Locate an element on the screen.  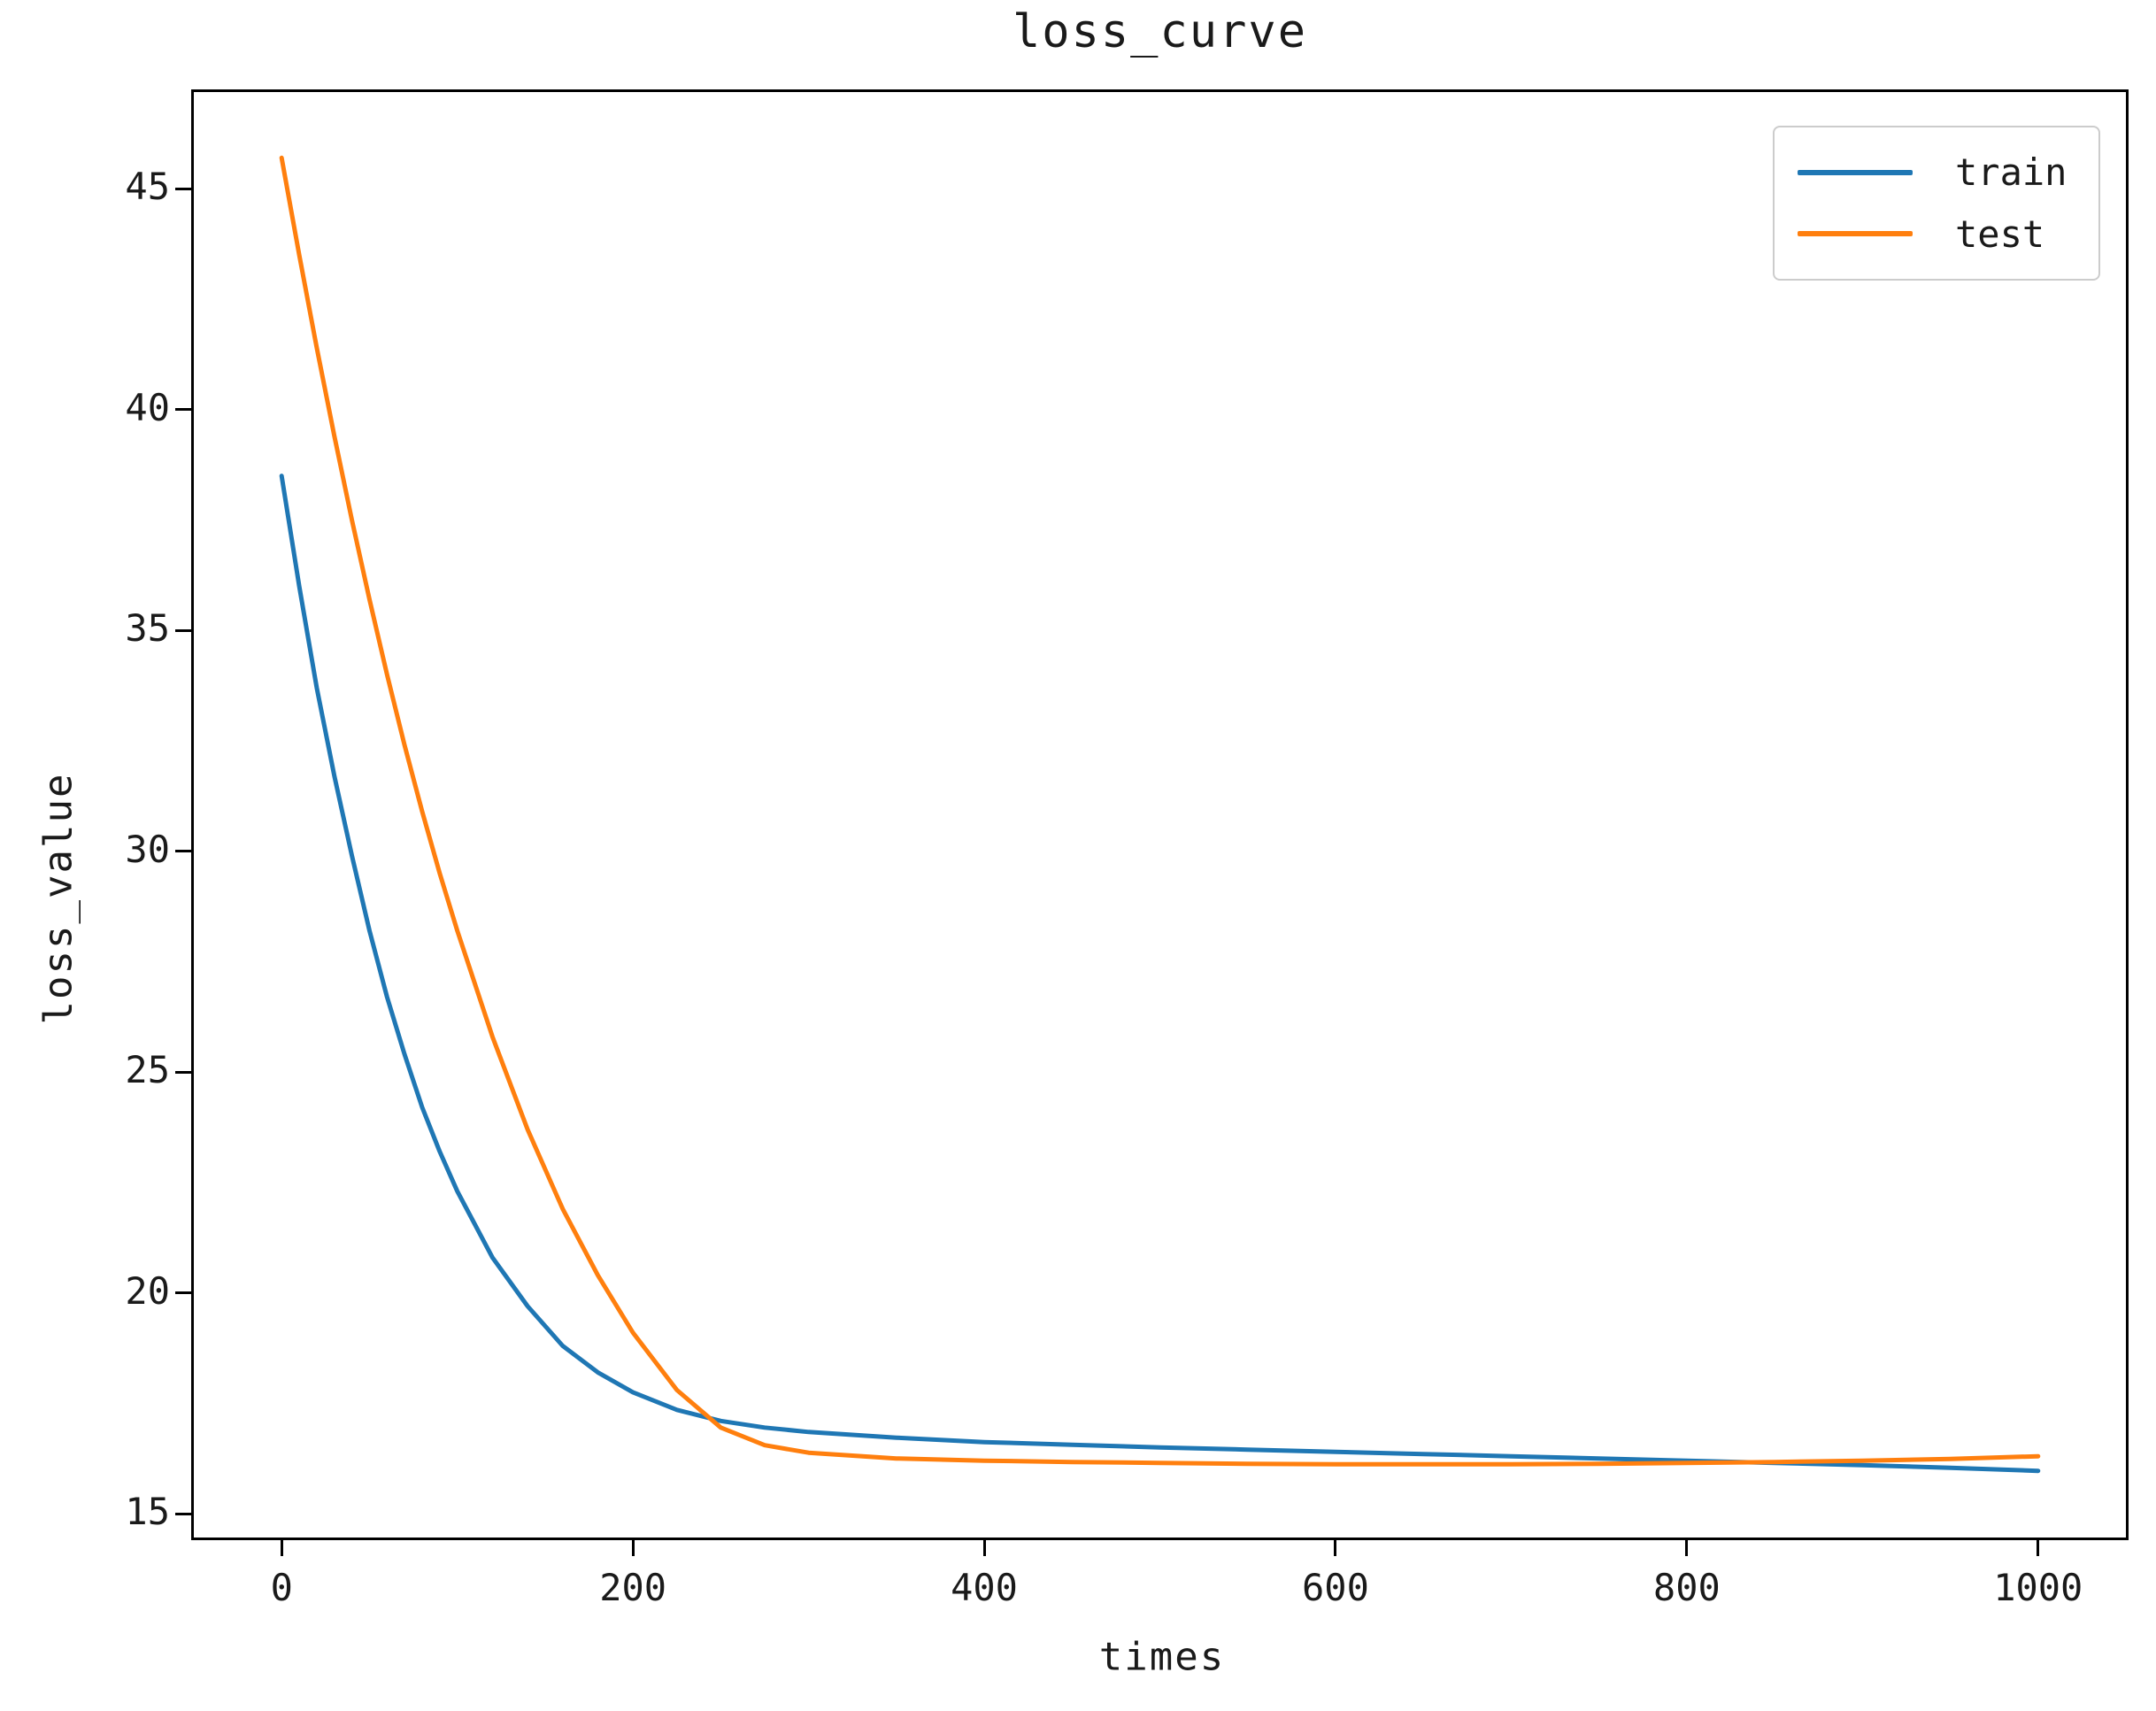
x-tick-label: 1000 is located at coordinates (2038, 1587).